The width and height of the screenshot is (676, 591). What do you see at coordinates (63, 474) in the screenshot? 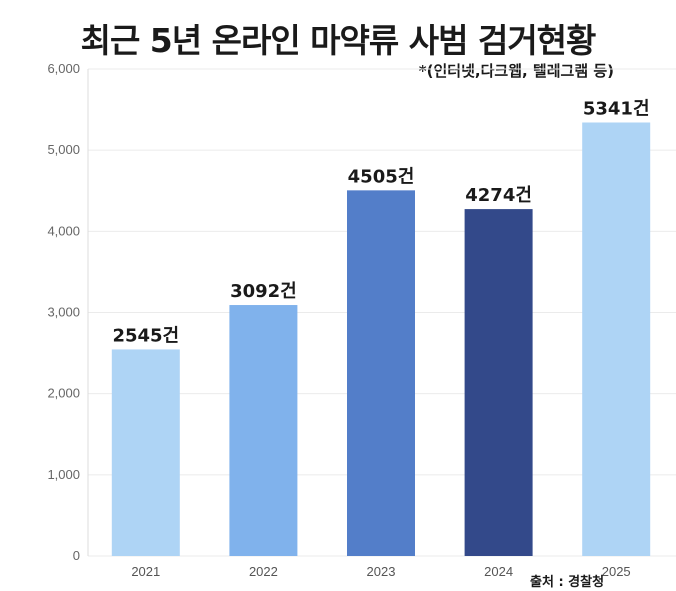
I see `y-tick-label: 1,000` at bounding box center [63, 474].